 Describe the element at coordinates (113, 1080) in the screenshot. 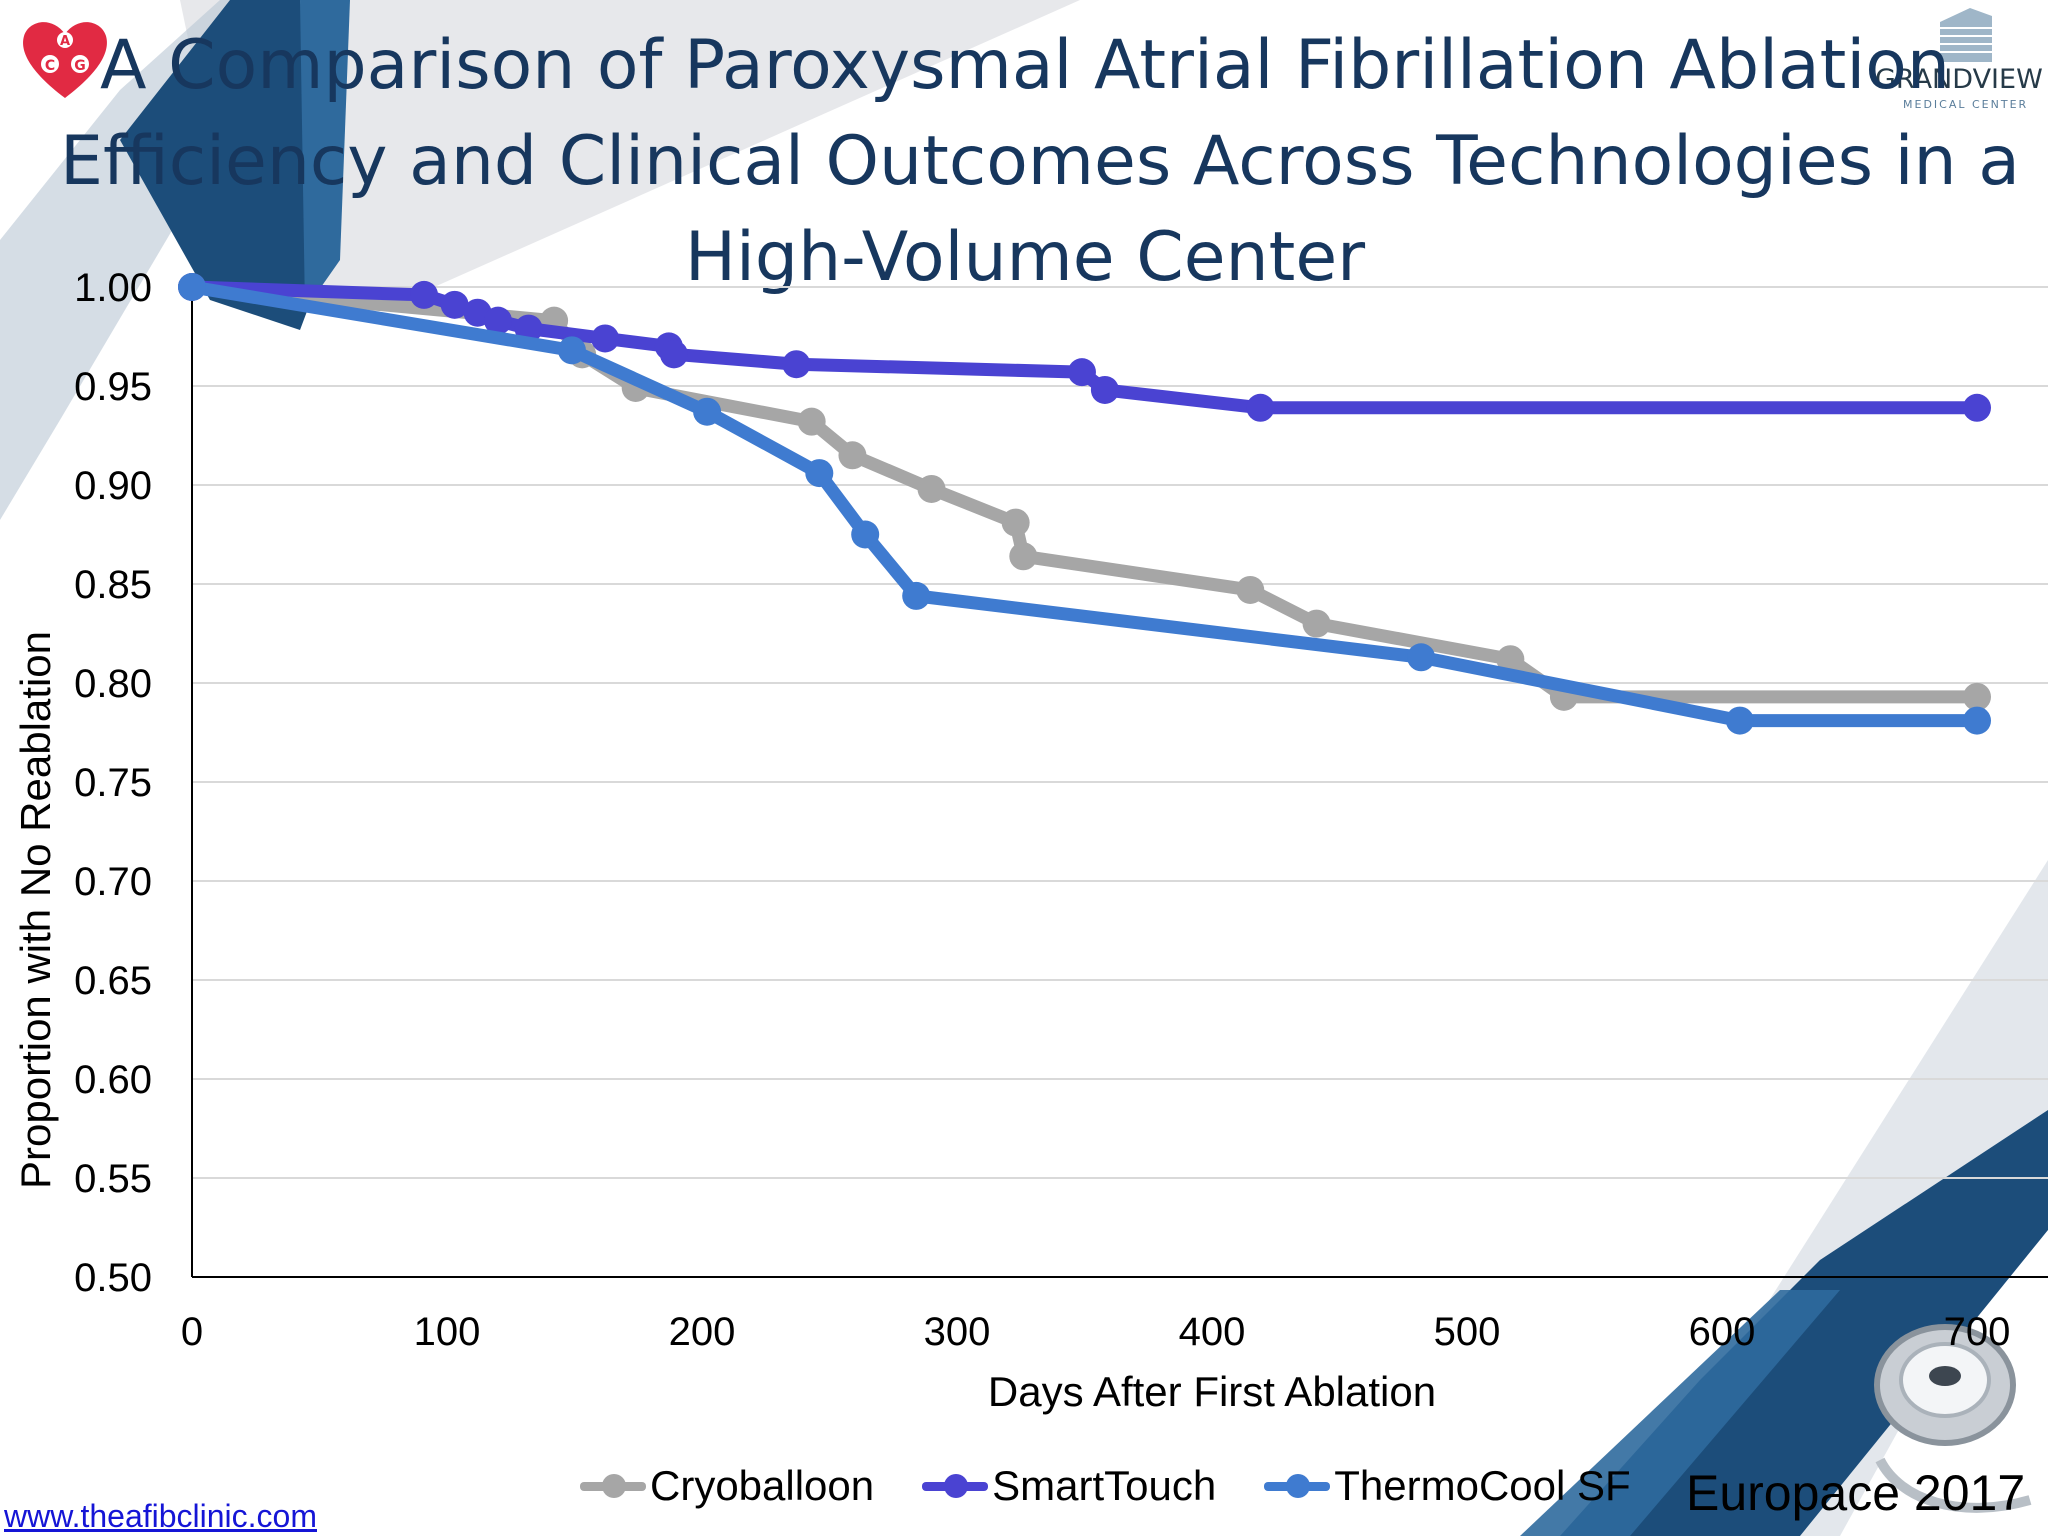

I see `y-tick-label: 0.60` at that location.